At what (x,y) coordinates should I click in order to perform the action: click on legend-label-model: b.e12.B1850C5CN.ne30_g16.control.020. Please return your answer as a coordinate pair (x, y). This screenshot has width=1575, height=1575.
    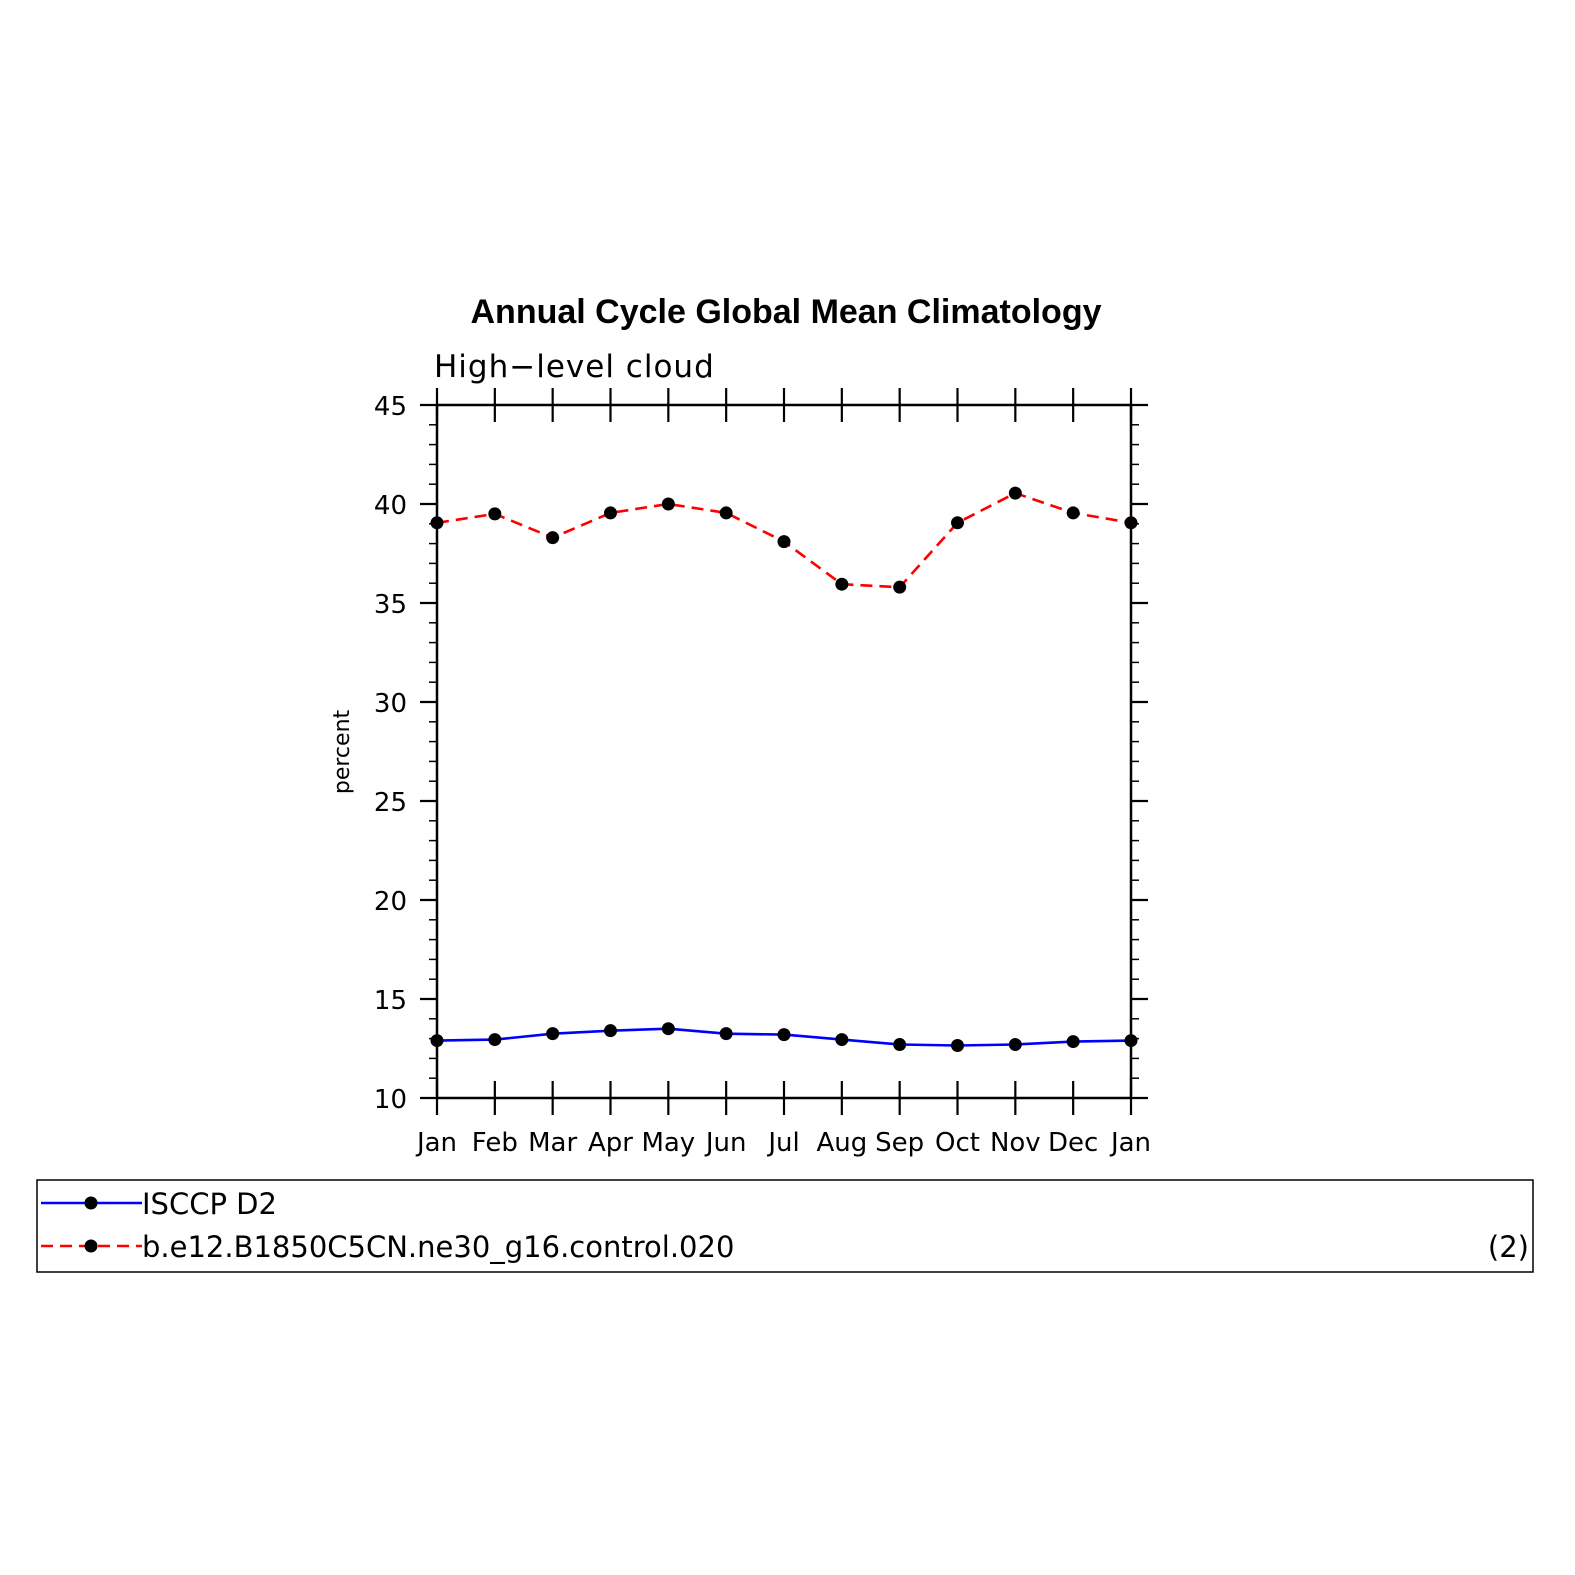
    Looking at the image, I should click on (438, 1247).